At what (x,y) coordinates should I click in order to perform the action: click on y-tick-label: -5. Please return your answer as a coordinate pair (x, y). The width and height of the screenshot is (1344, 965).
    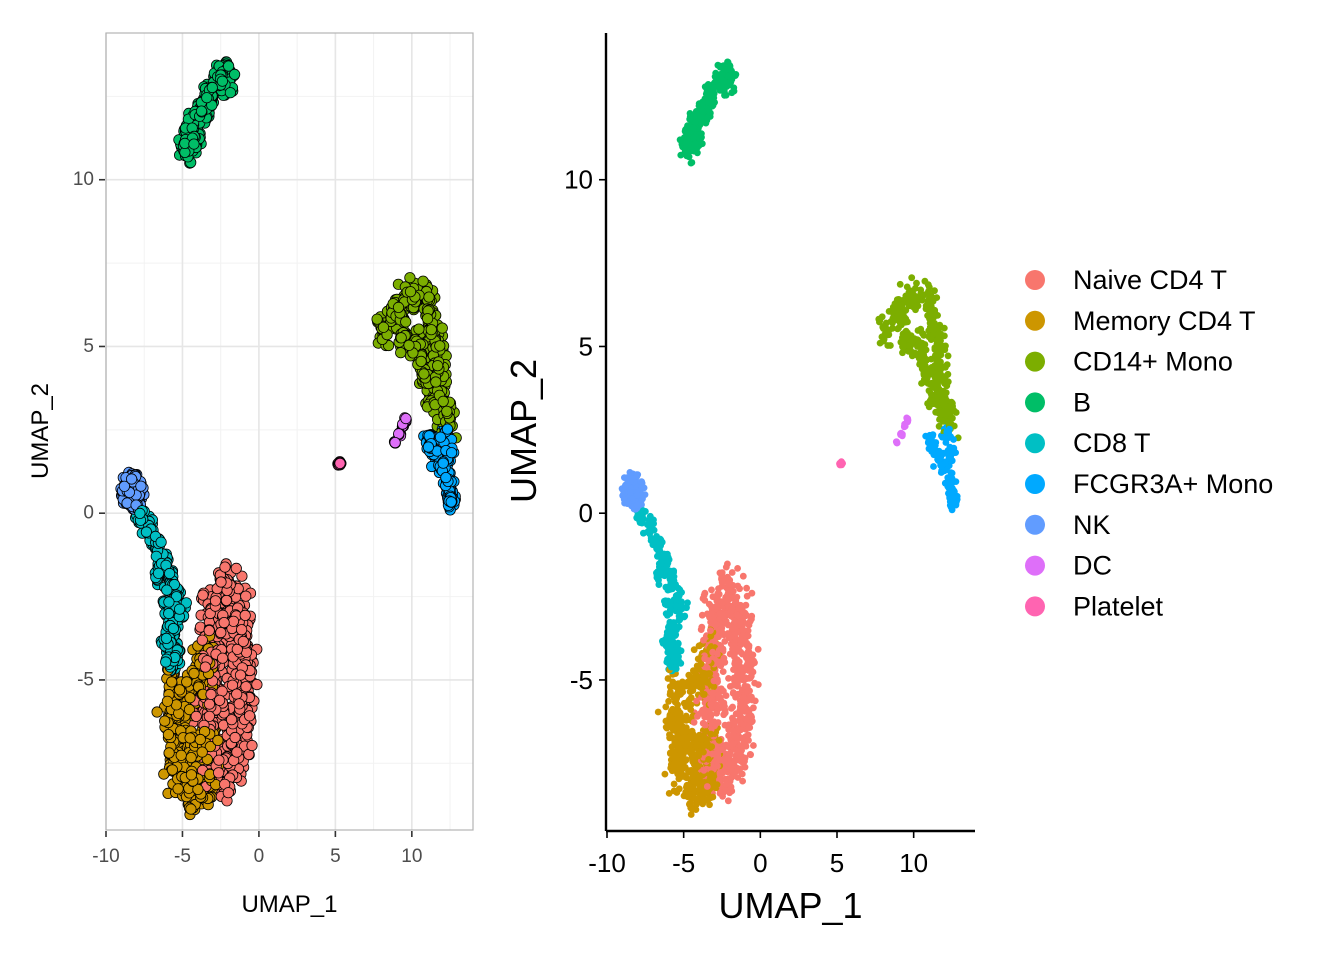
    Looking at the image, I should click on (85, 679).